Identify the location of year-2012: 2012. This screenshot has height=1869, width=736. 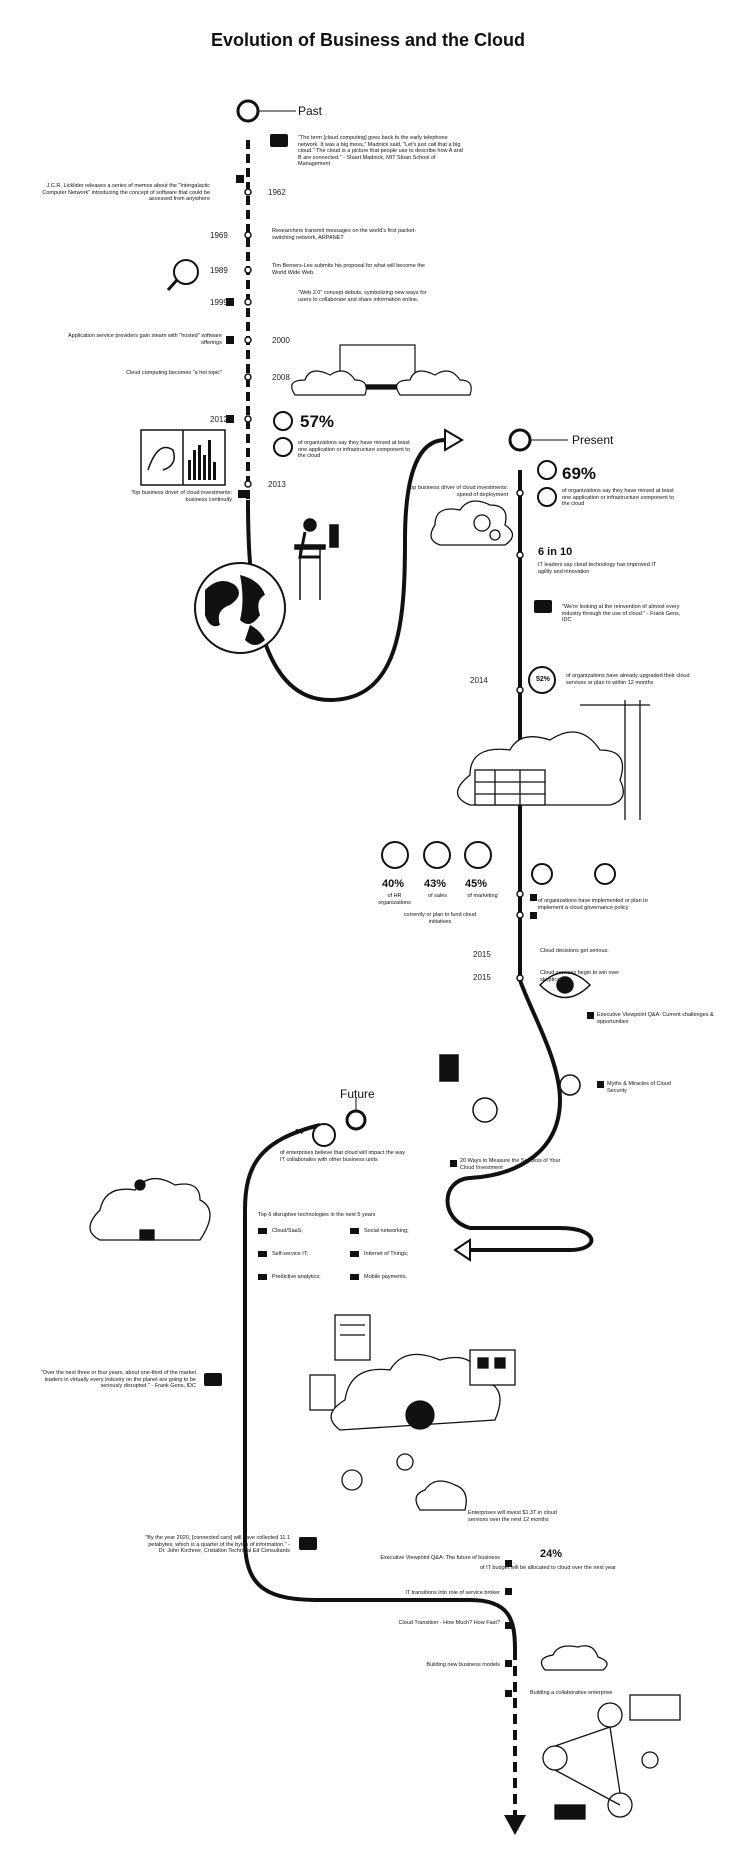
(219, 419).